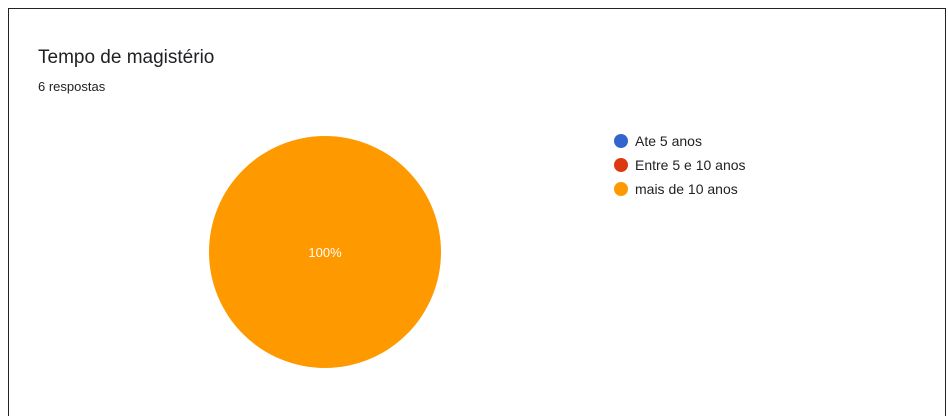  What do you see at coordinates (690, 165) in the screenshot?
I see `legend-label: Entre 5 e 10 anos` at bounding box center [690, 165].